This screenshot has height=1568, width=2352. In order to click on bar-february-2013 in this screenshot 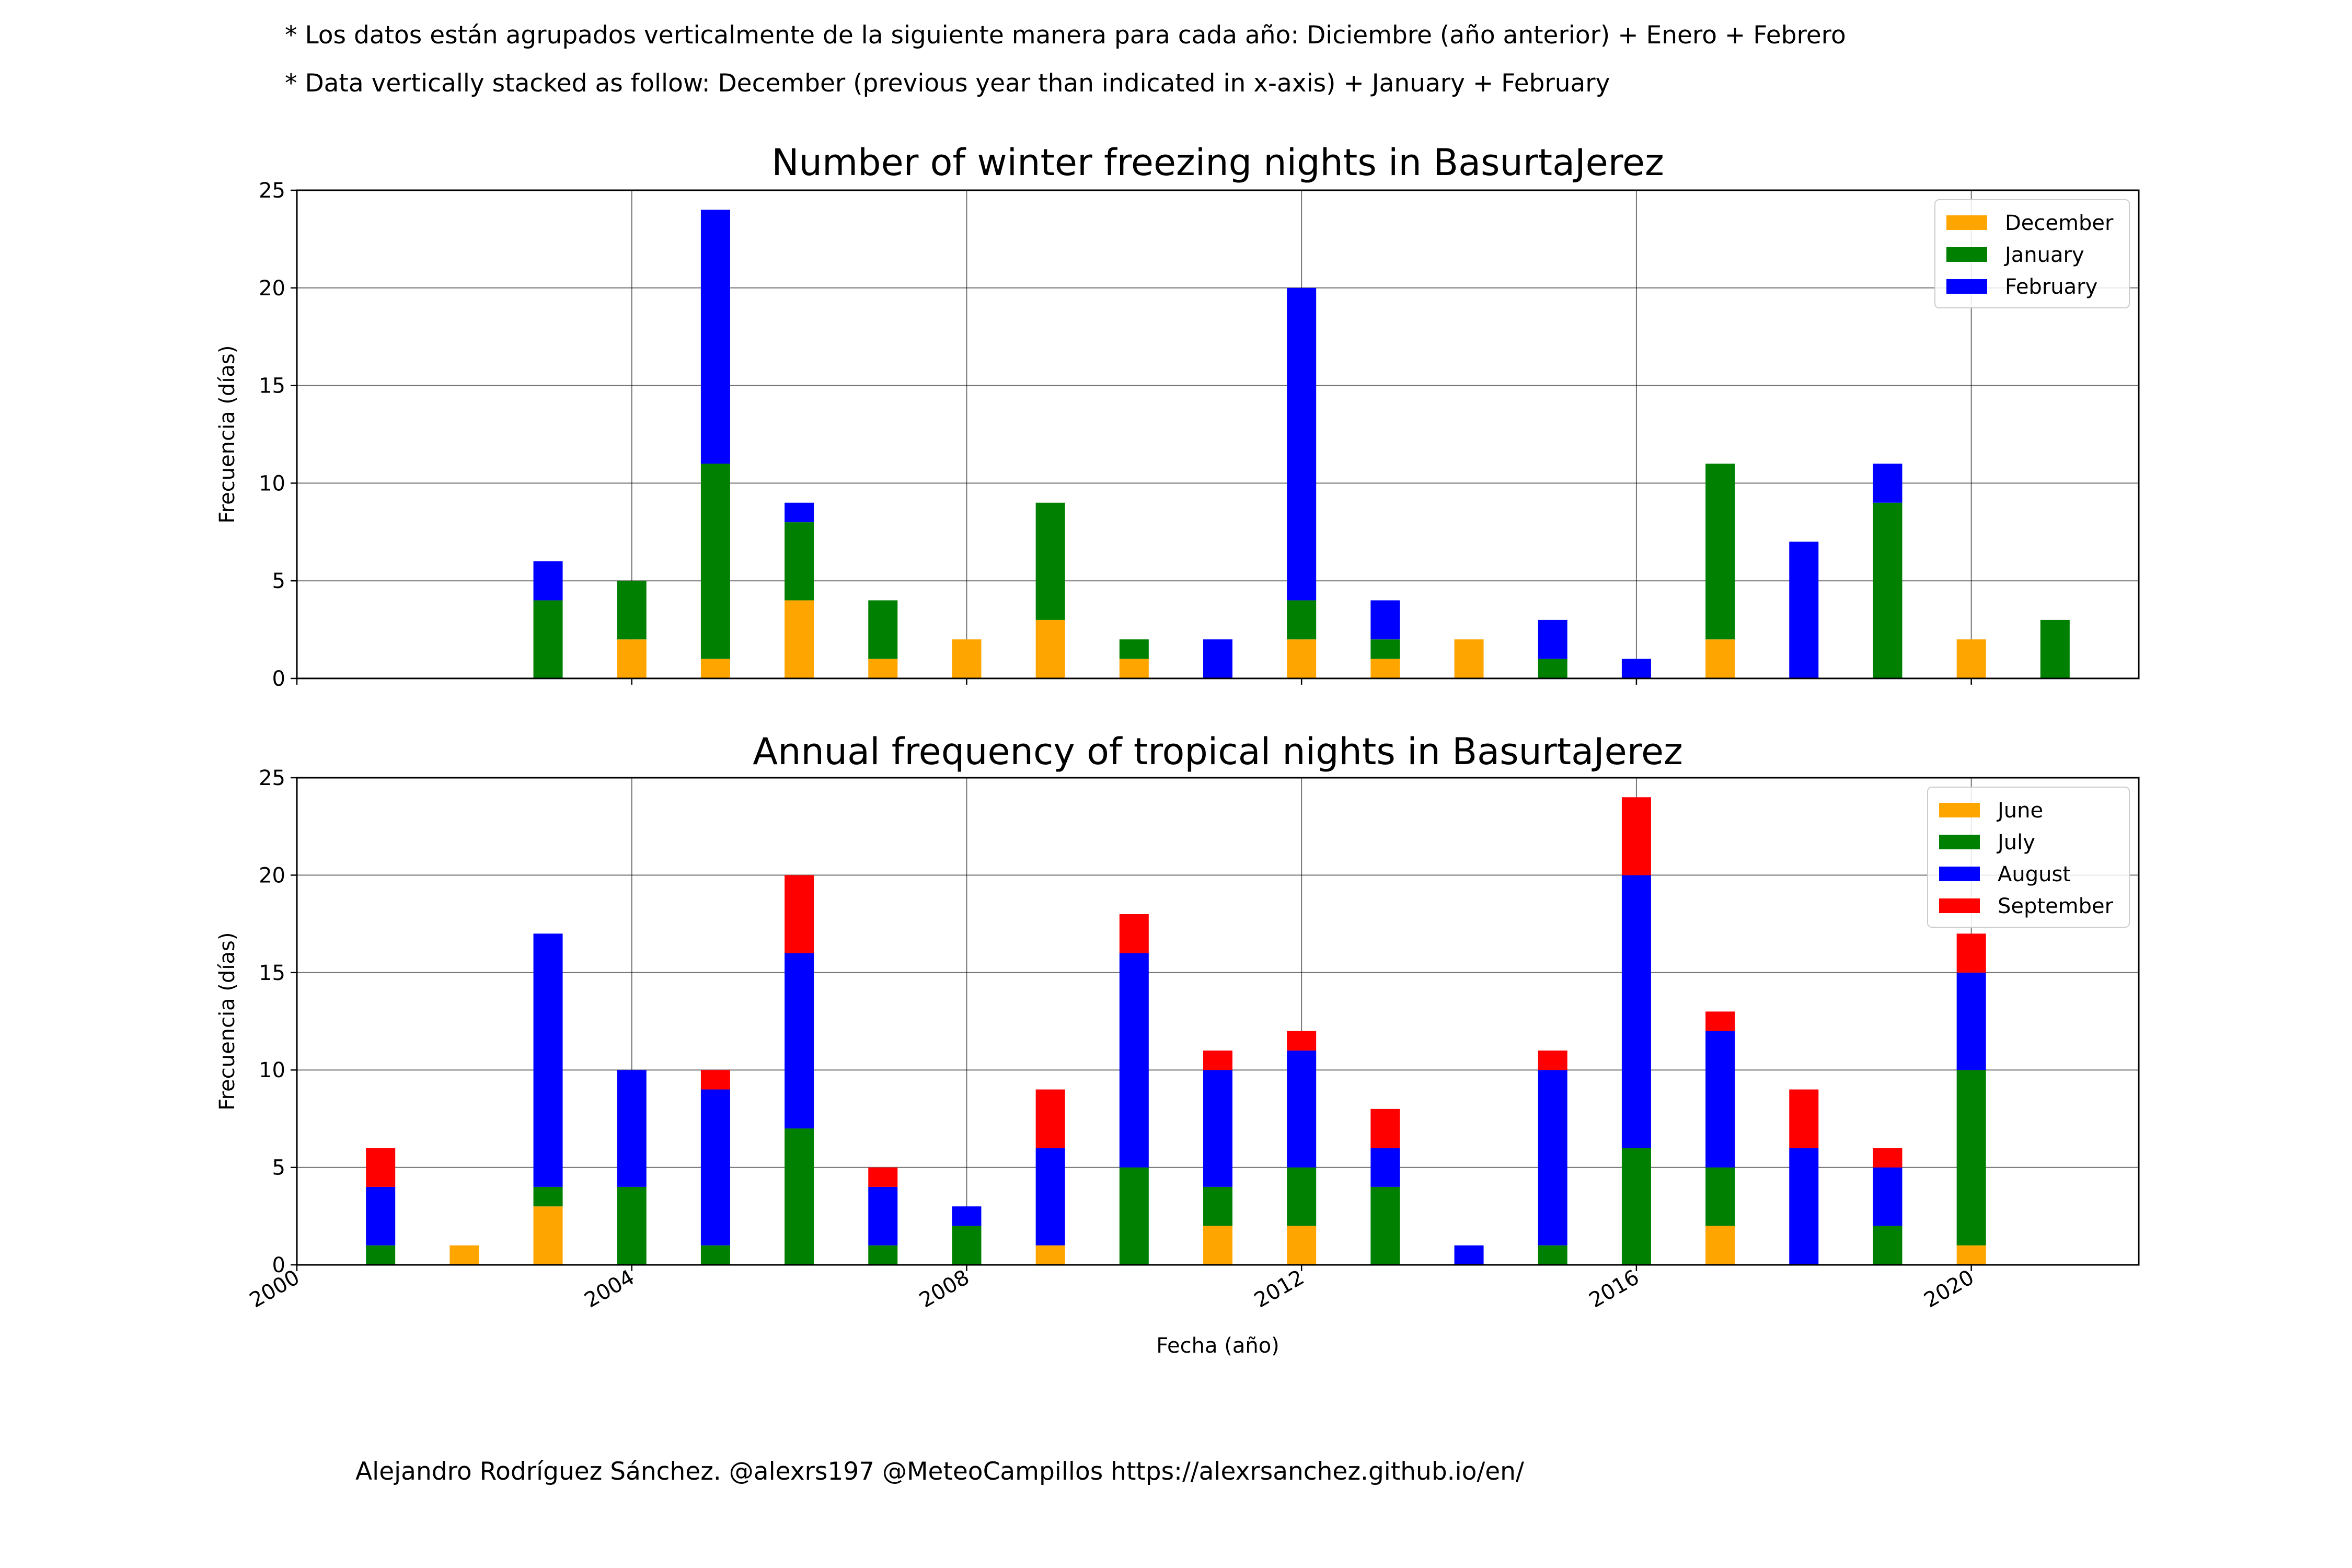, I will do `click(1385, 620)`.